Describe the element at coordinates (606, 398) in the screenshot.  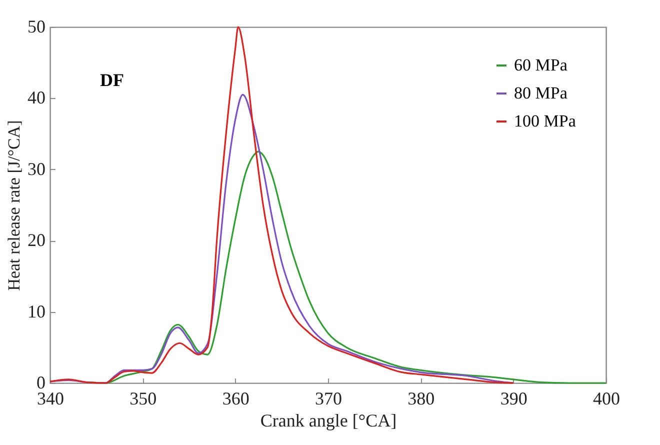
I see `x-tick-label: 400` at that location.